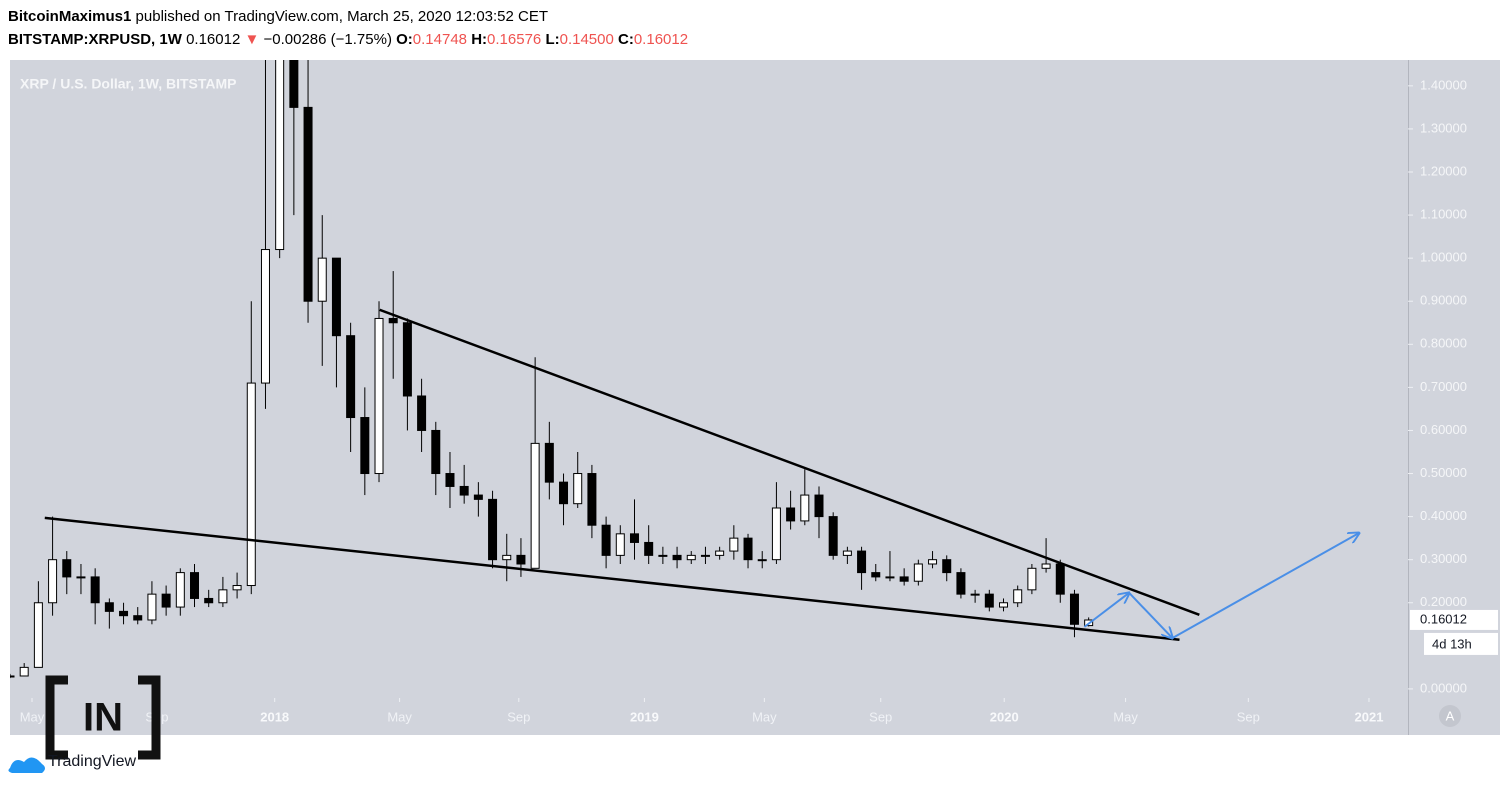 The width and height of the screenshot is (1500, 786). Describe the element at coordinates (1443, 127) in the screenshot. I see `y-tick-label: 1.30000` at that location.